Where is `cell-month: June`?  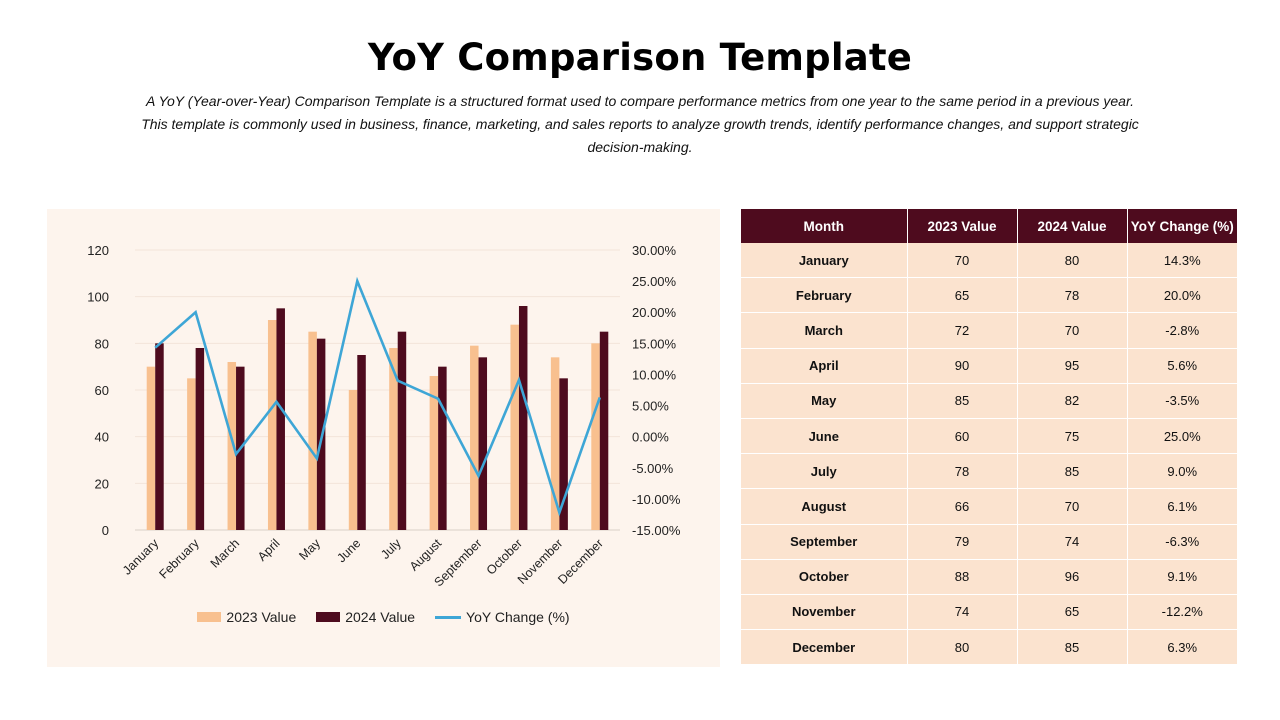 cell-month: June is located at coordinates (824, 436).